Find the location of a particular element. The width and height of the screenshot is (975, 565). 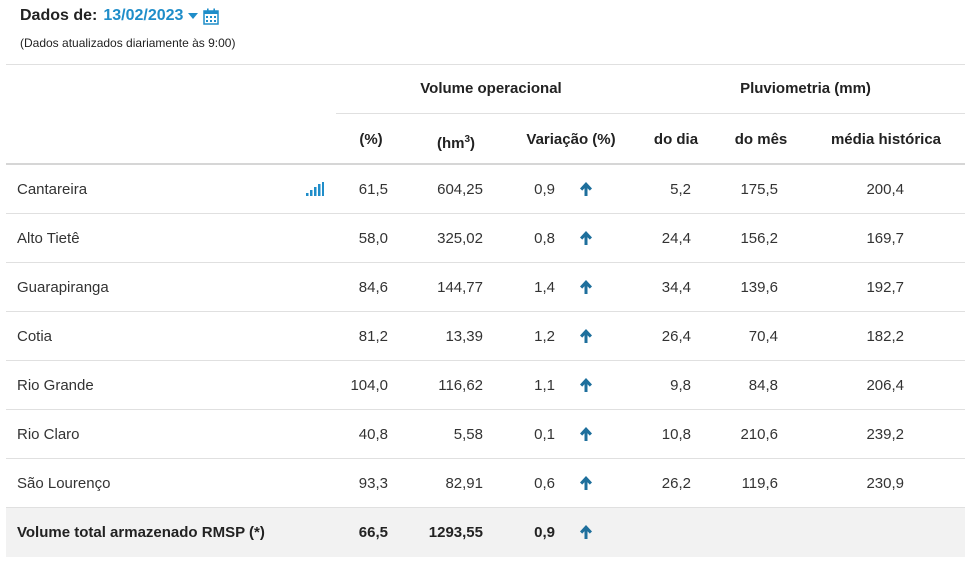

percent-value: 61,5 is located at coordinates (373, 189).